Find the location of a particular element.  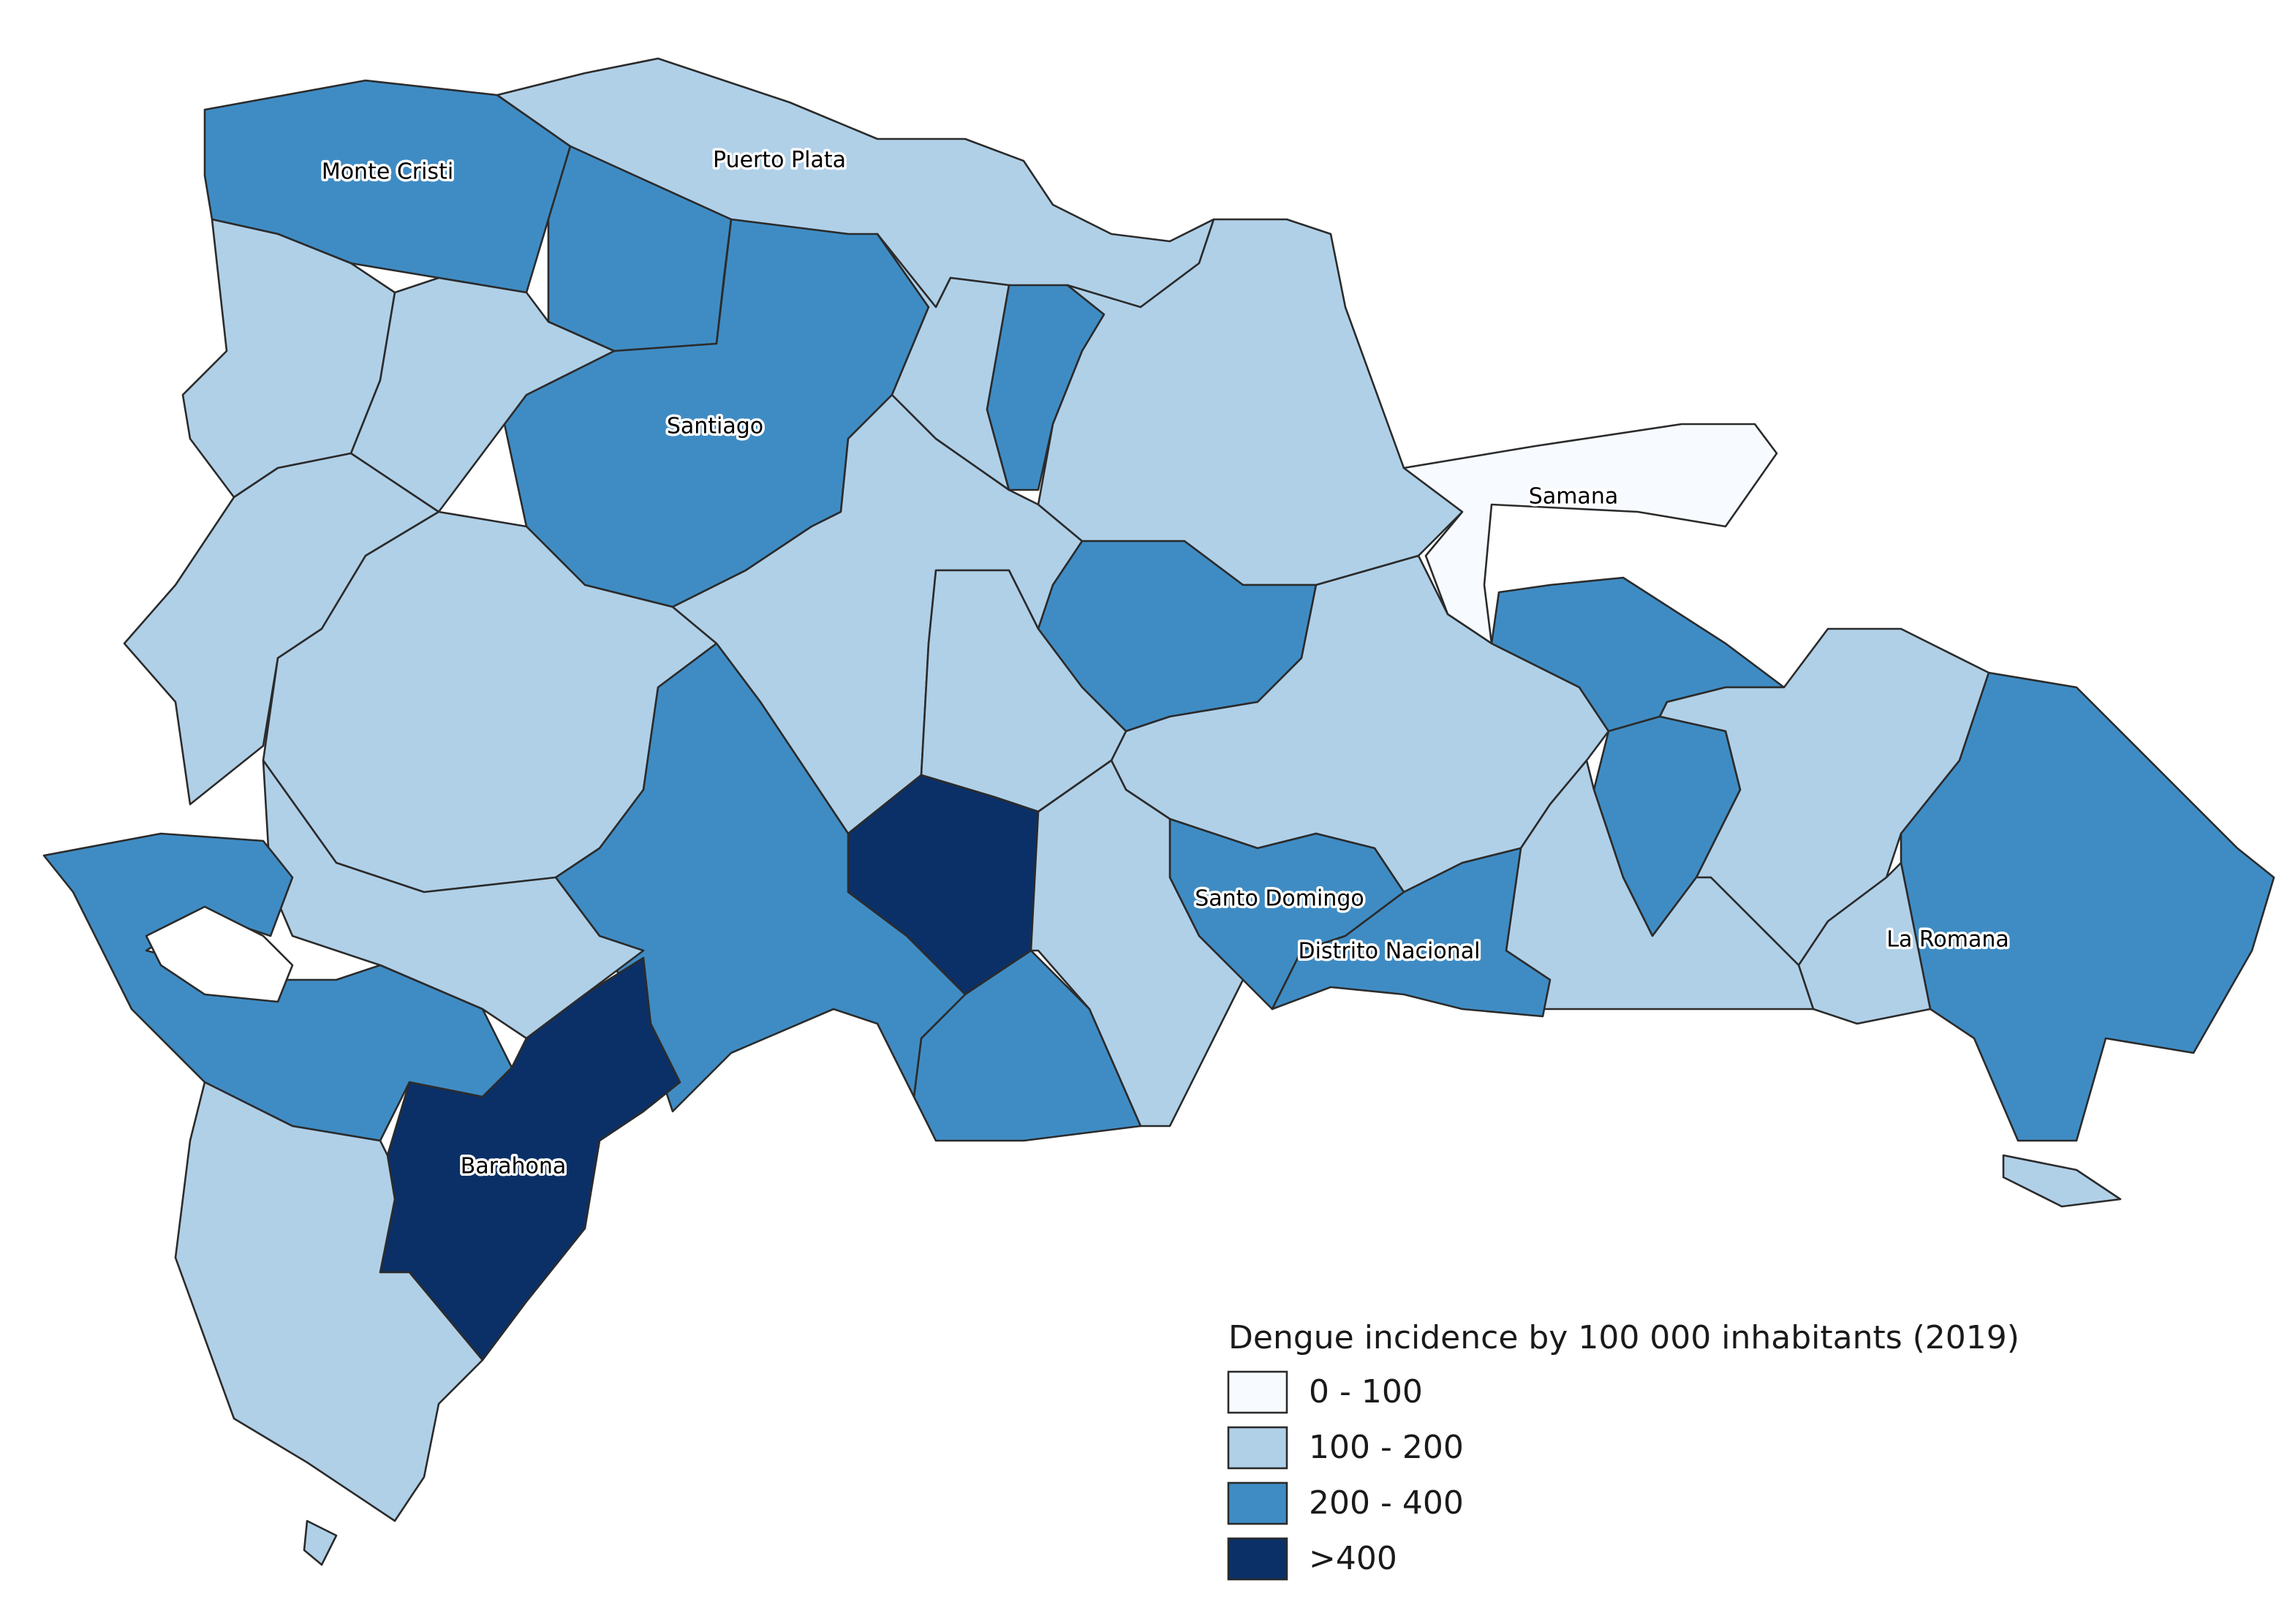

legend-label: 0 - 100 is located at coordinates (1366, 1391).